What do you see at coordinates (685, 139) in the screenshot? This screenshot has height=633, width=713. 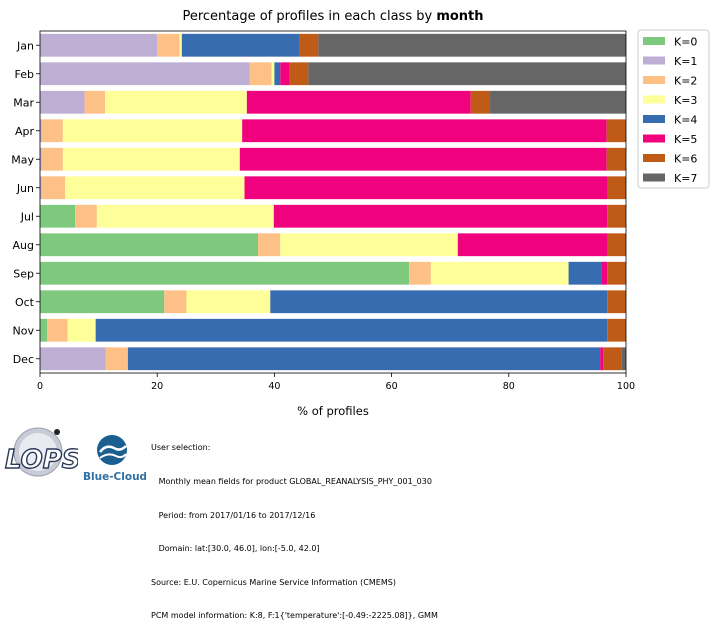 I see `legend-label: K=5` at bounding box center [685, 139].